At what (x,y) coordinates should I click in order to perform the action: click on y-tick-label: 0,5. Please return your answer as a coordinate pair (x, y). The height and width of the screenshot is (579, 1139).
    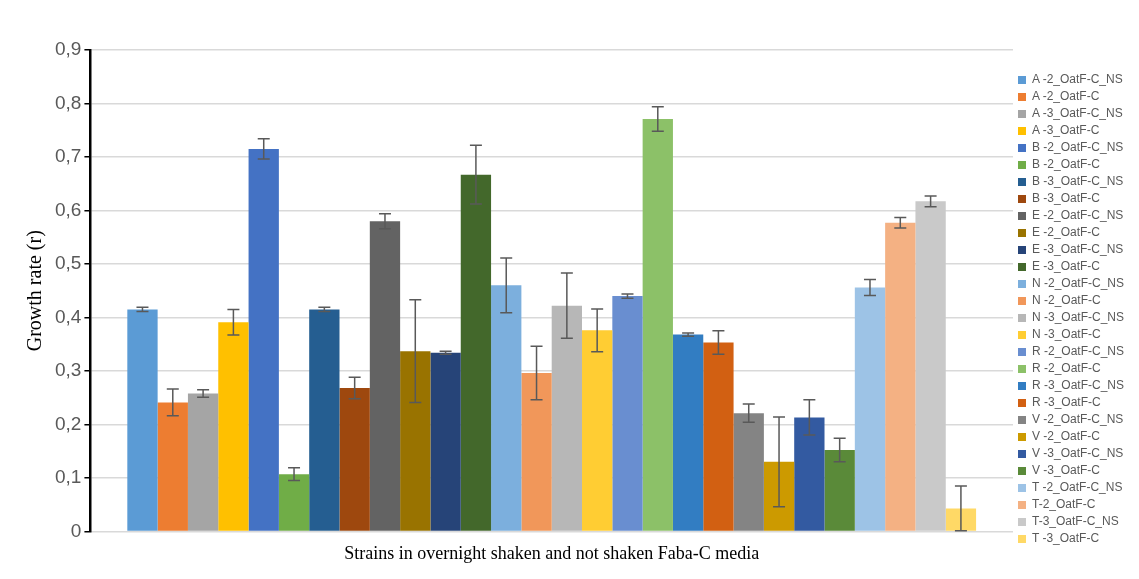
    Looking at the image, I should click on (68, 263).